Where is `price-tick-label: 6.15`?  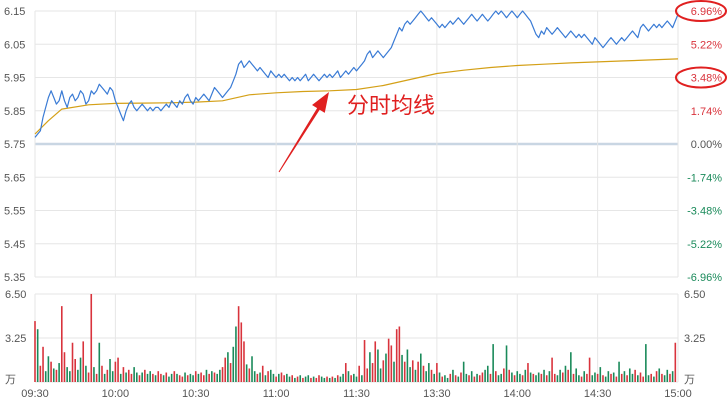 price-tick-label: 6.15 is located at coordinates (14, 12).